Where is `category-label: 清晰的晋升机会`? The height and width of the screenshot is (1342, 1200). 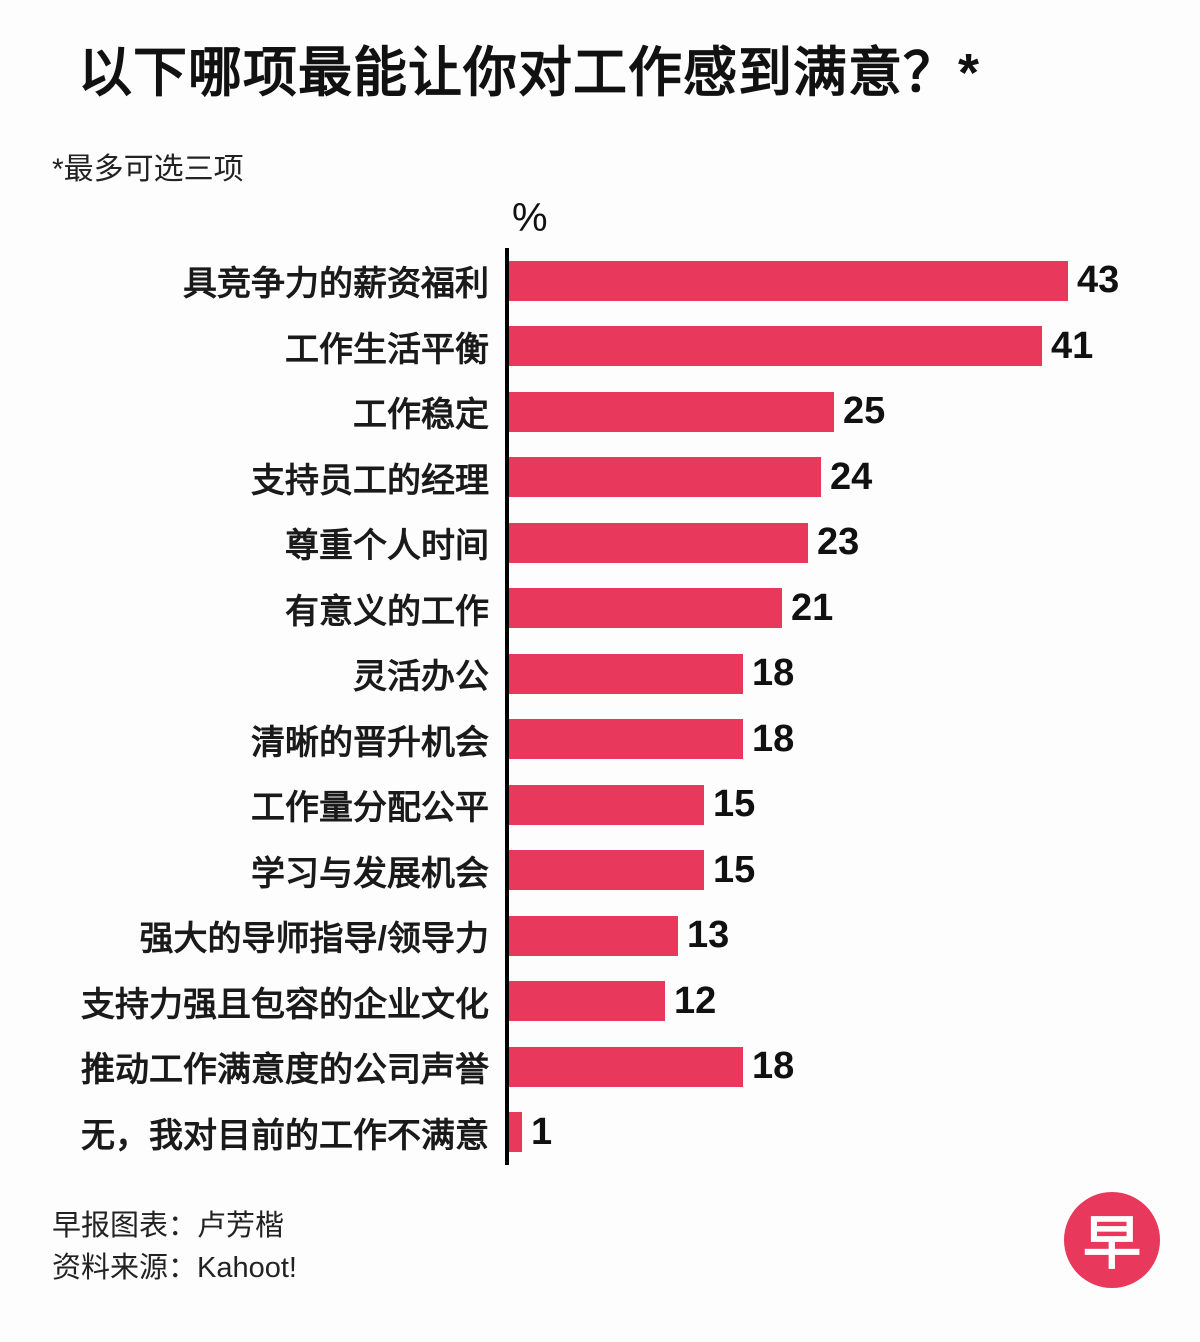 category-label: 清晰的晋升机会 is located at coordinates (370, 742).